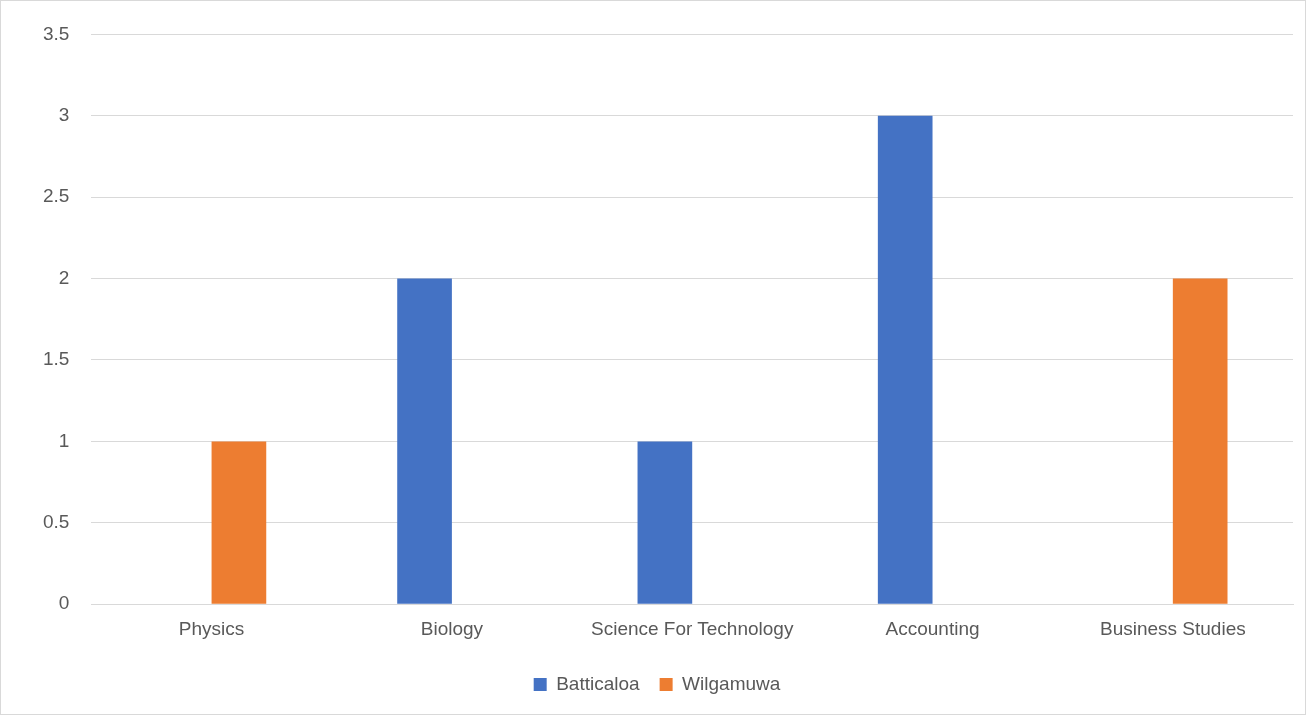  What do you see at coordinates (211, 628) in the screenshot?
I see `x-tick-label: Physics` at bounding box center [211, 628].